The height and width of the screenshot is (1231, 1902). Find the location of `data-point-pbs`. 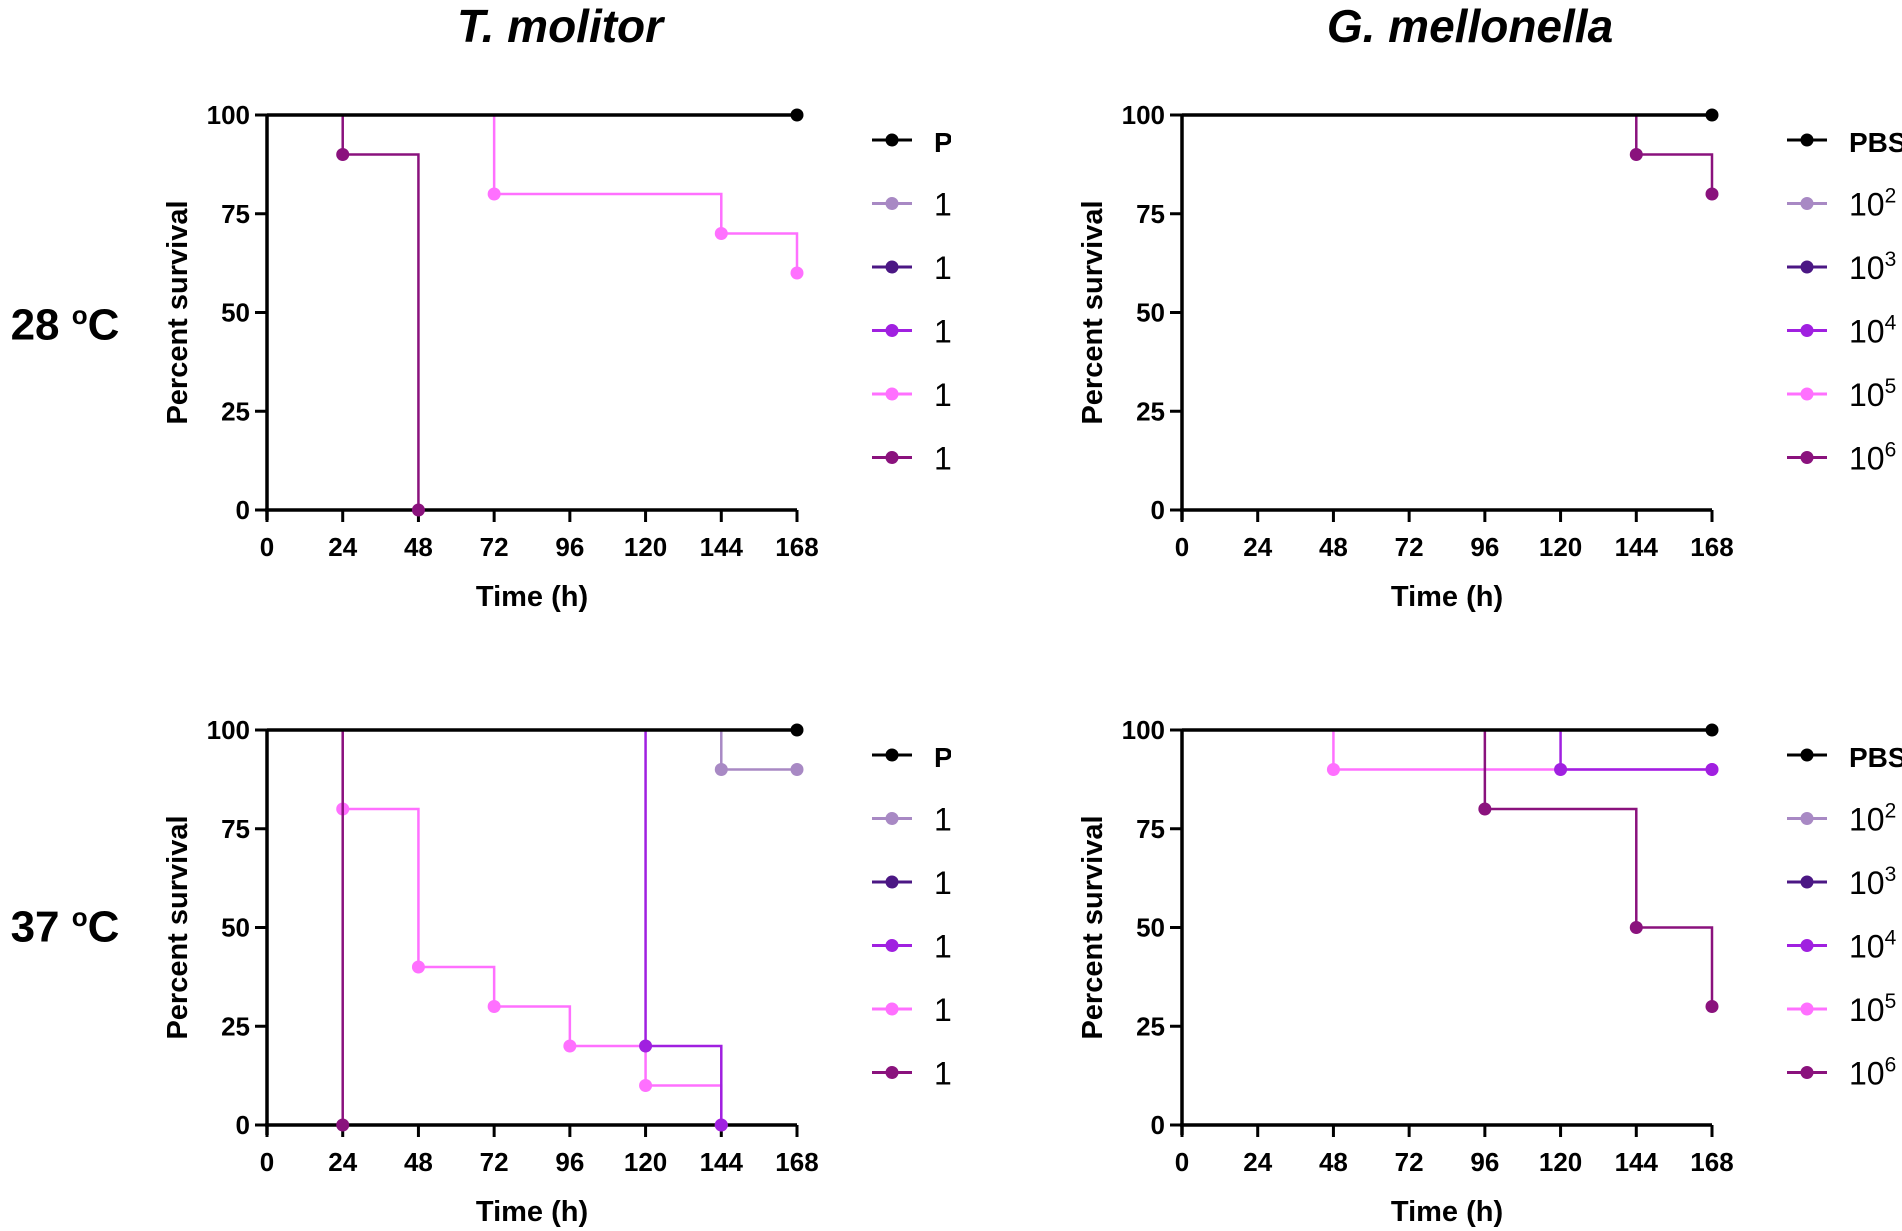

data-point-pbs is located at coordinates (1712, 115).